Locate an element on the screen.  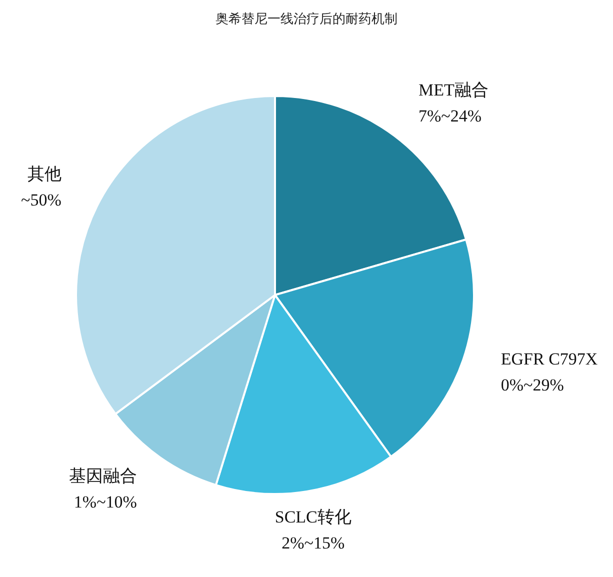
slice-label: 其他 is located at coordinates (44, 174).